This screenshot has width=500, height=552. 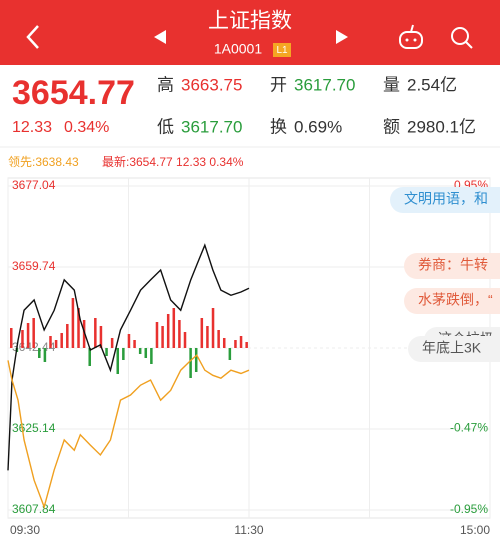 What do you see at coordinates (441, 126) in the screenshot?
I see `stat-value: 2980.1亿` at bounding box center [441, 126].